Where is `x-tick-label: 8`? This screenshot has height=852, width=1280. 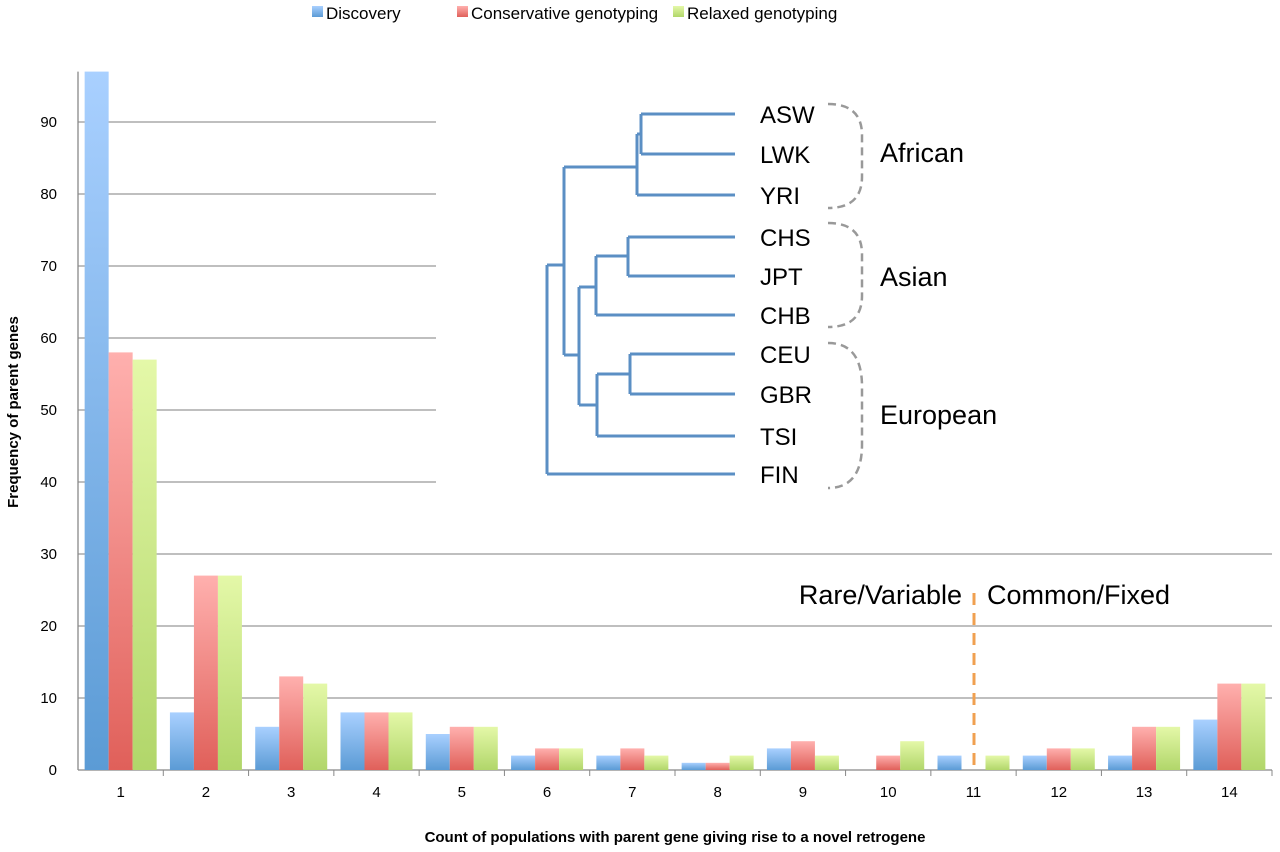 x-tick-label: 8 is located at coordinates (717, 792).